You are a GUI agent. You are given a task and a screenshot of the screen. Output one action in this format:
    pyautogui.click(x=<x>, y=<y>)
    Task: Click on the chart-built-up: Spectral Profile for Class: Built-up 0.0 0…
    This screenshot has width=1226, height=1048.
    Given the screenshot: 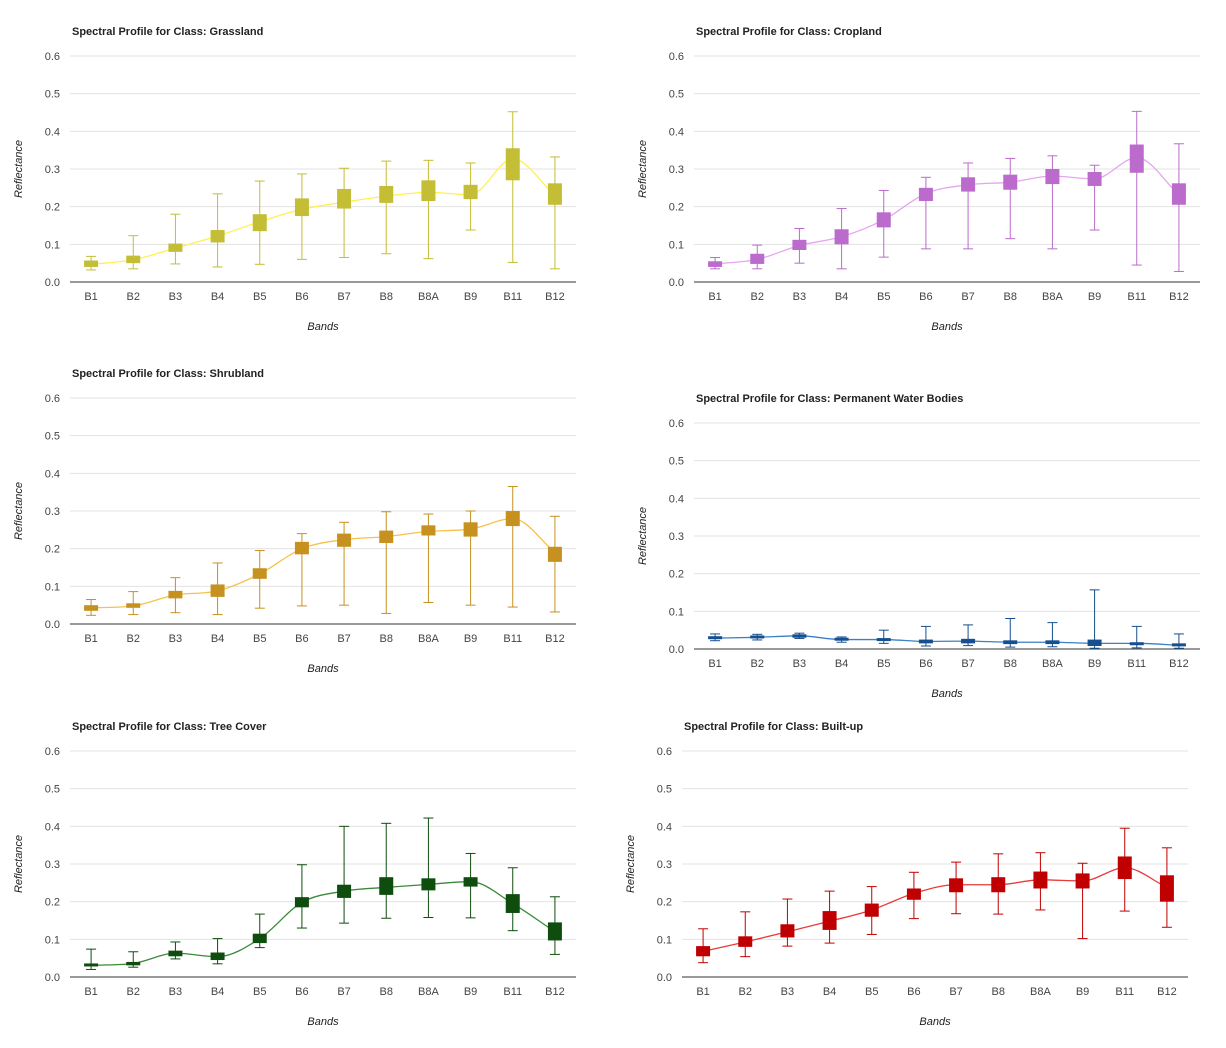 What is the action you would take?
    pyautogui.click(x=912, y=873)
    